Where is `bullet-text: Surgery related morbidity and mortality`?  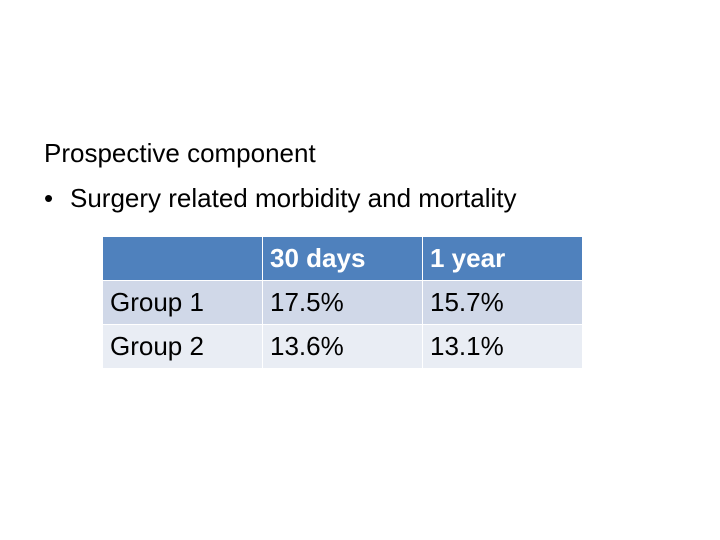
bullet-text: Surgery related morbidity and mortality is located at coordinates (293, 198).